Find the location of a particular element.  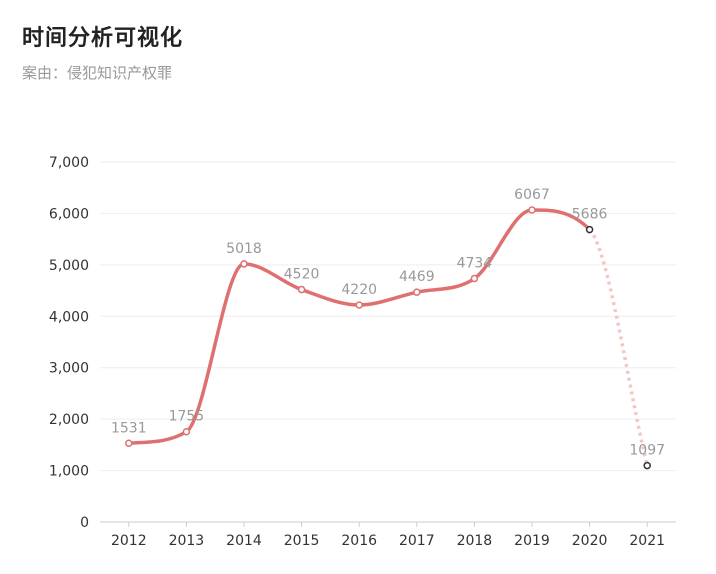

y-tick-label: 5,000 is located at coordinates (69, 266).